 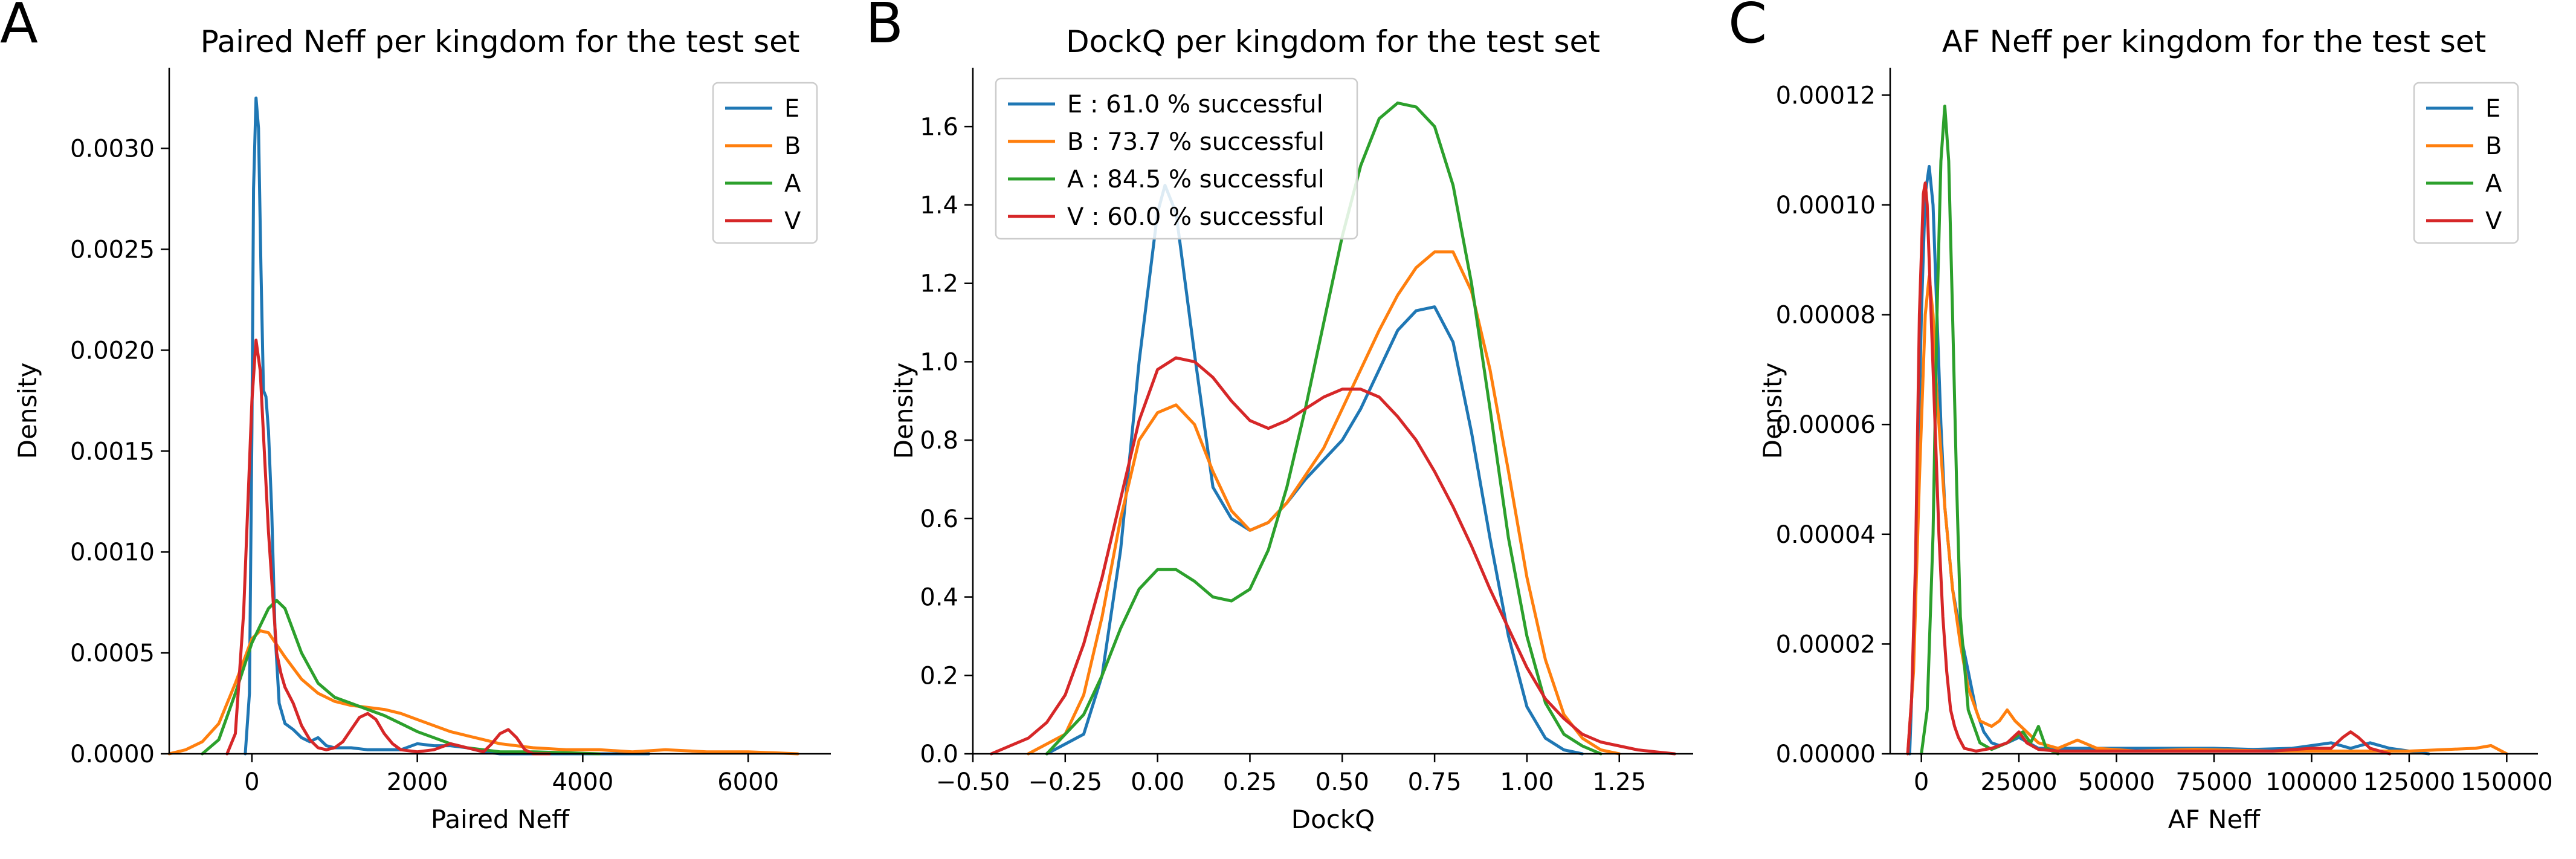 What do you see at coordinates (113, 351) in the screenshot?
I see `y-tick-label-a: 0.0020` at bounding box center [113, 351].